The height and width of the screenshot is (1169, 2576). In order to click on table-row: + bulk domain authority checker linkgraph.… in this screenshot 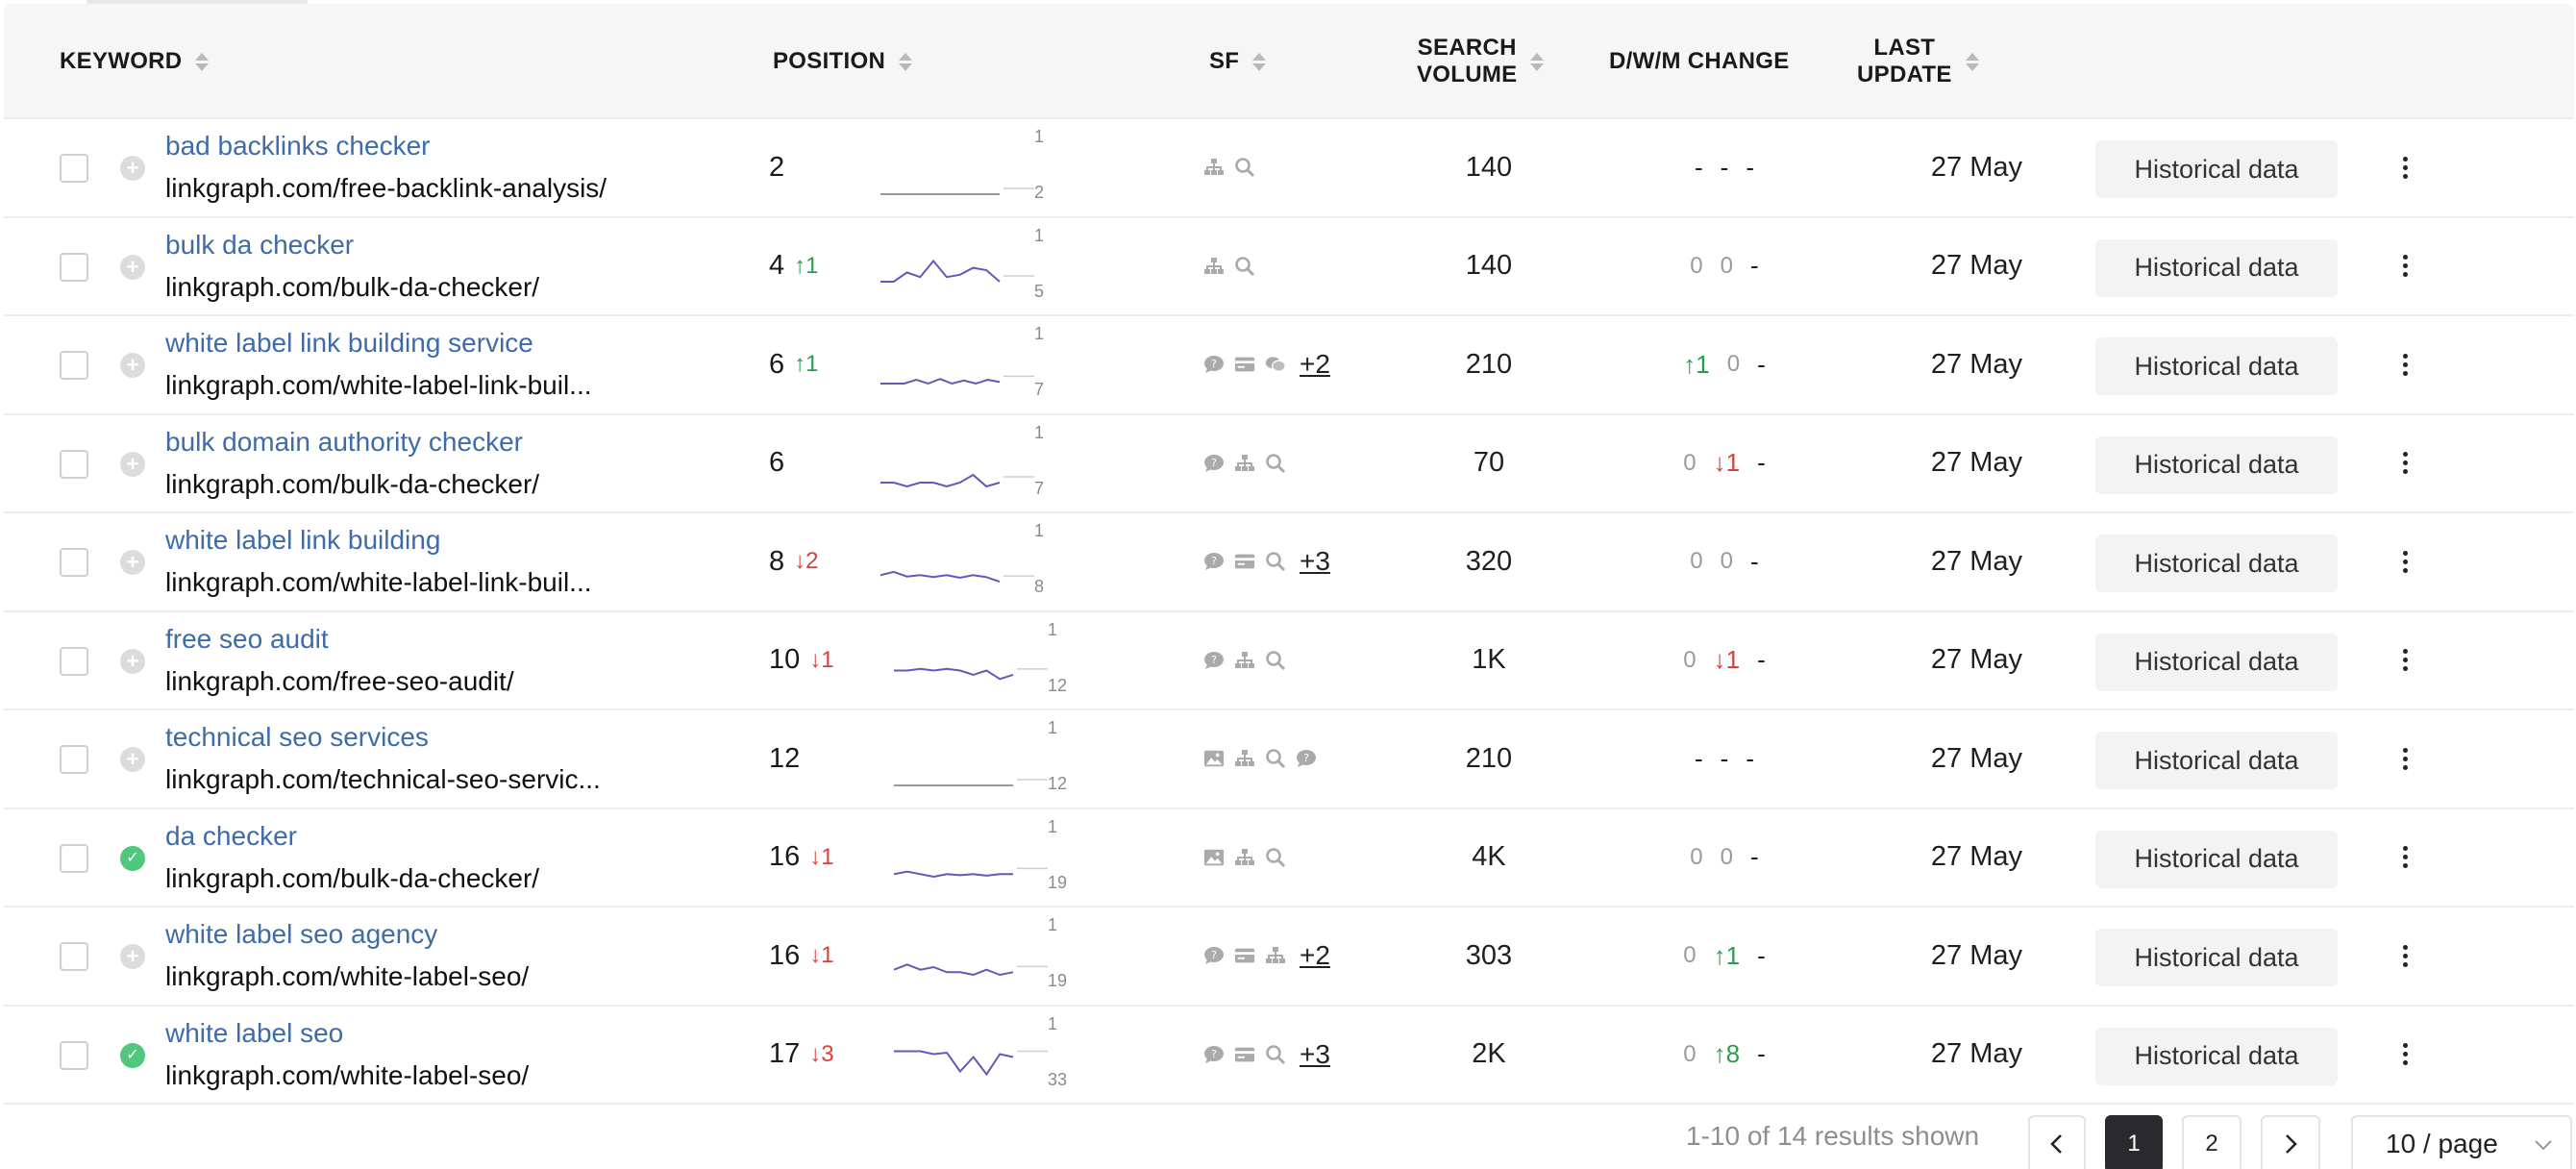, I will do `click(1289, 464)`.